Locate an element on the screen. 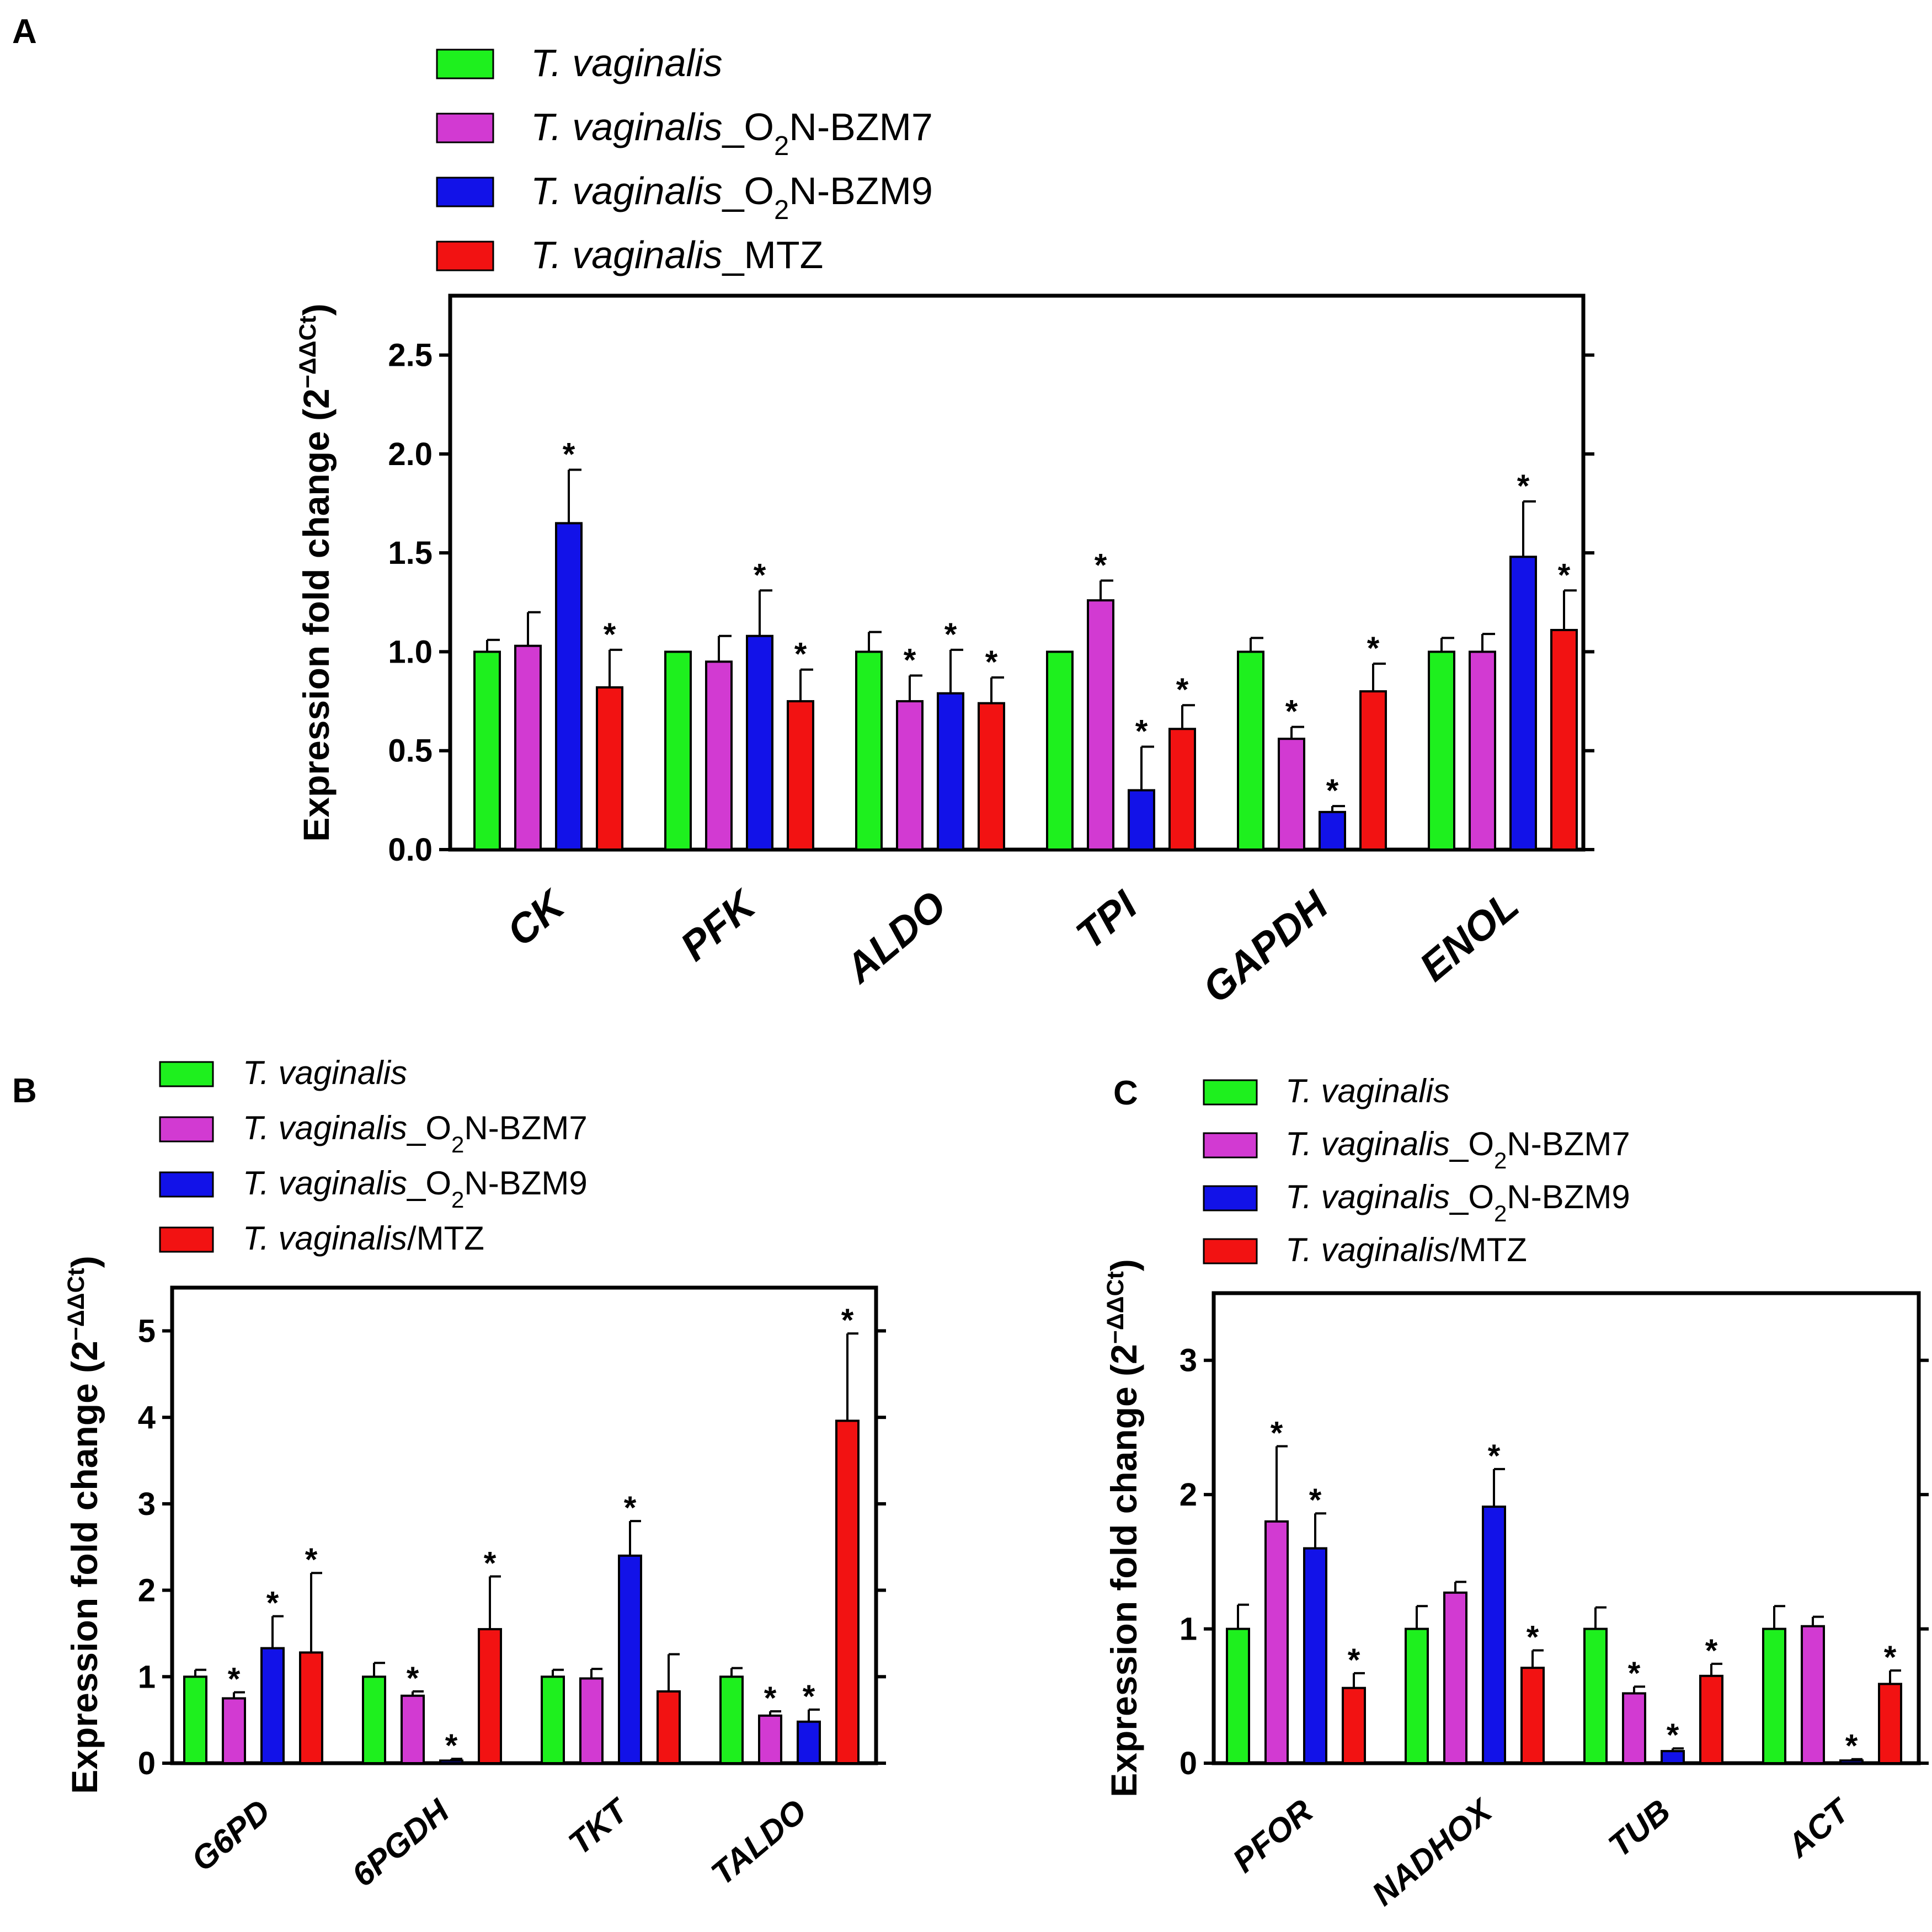 This screenshot has width=1932, height=1932. category-label: ACT is located at coordinates (1818, 1828).